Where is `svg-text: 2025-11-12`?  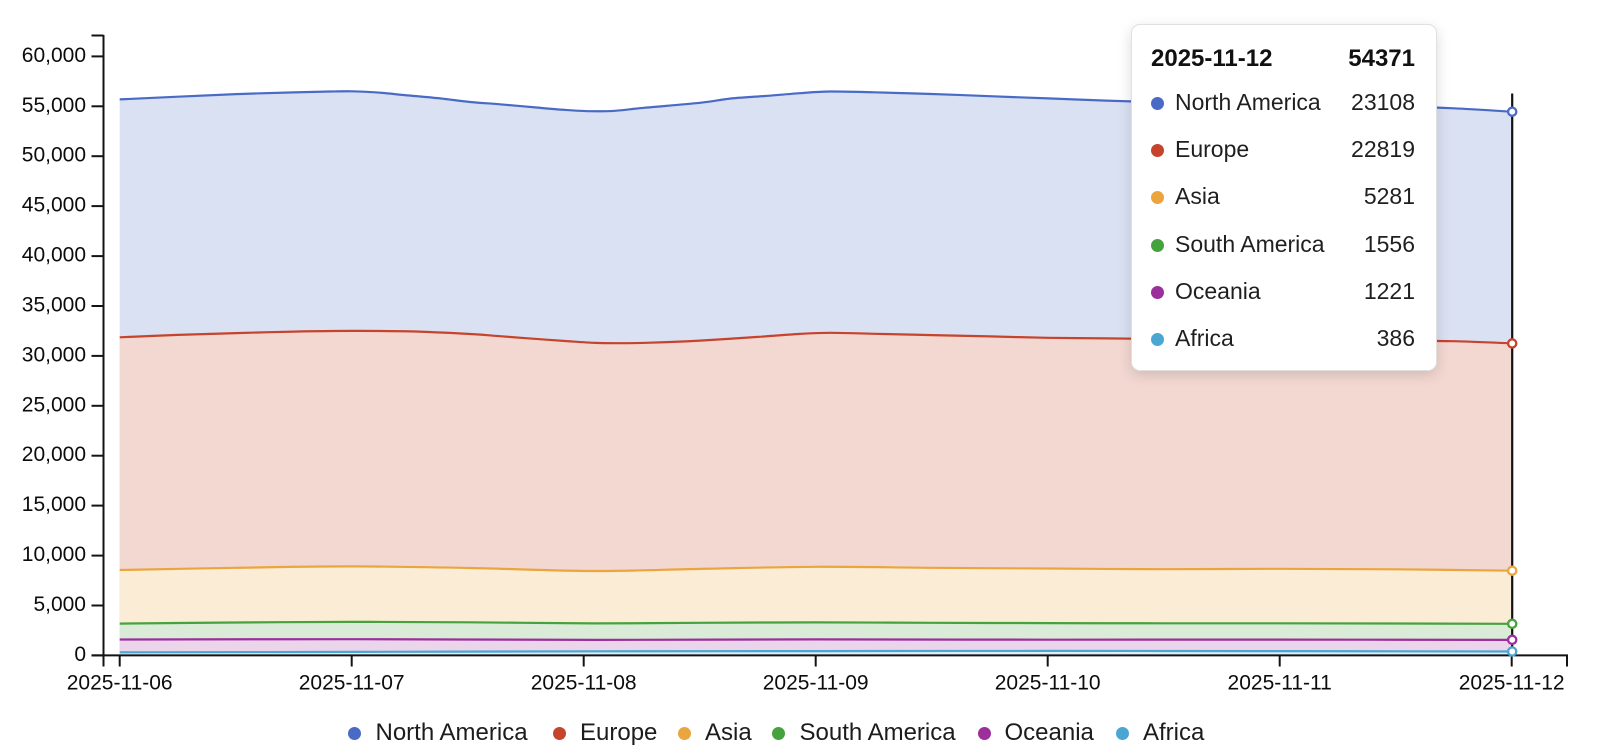 svg-text: 2025-11-12 is located at coordinates (1512, 683).